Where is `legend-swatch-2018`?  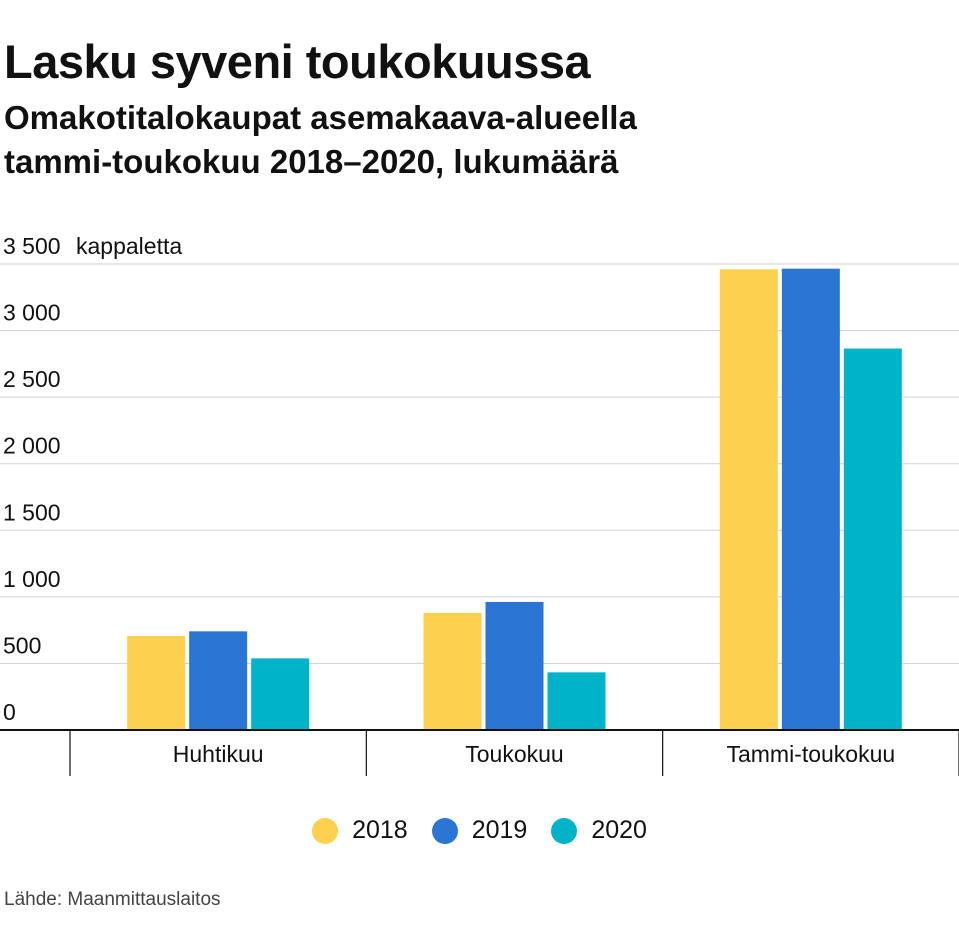
legend-swatch-2018 is located at coordinates (325, 830).